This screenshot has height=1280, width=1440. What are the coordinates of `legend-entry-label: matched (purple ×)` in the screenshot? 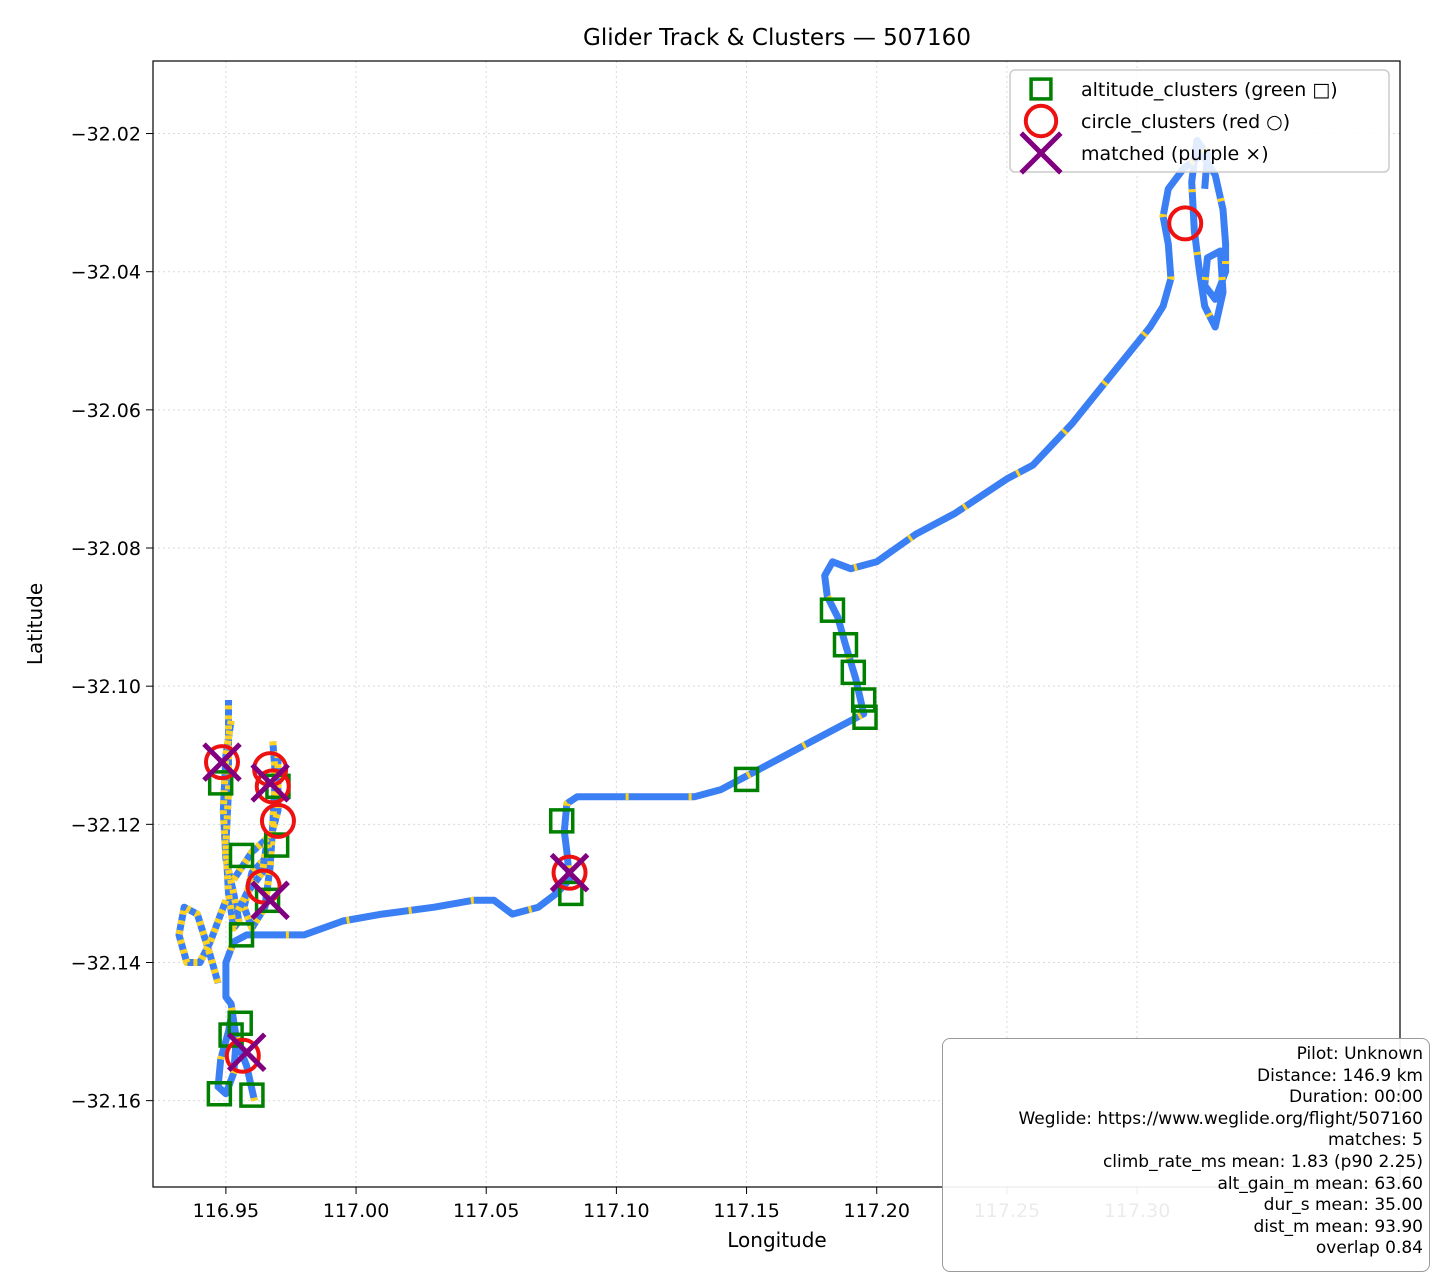 It's located at (1175, 154).